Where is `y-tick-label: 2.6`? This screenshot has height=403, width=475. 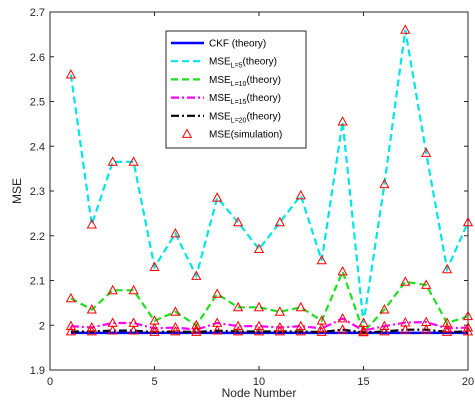 y-tick-label: 2.6 is located at coordinates (37, 58).